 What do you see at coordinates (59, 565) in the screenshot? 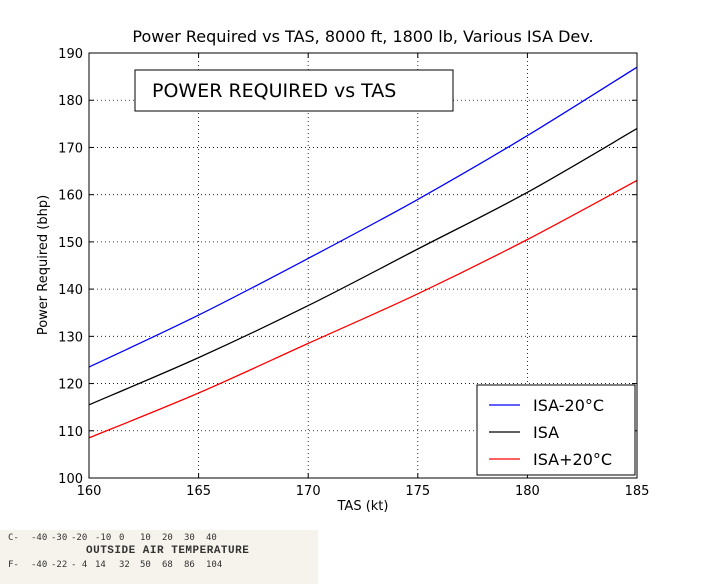
I see `fahrenheit-value: -22` at bounding box center [59, 565].